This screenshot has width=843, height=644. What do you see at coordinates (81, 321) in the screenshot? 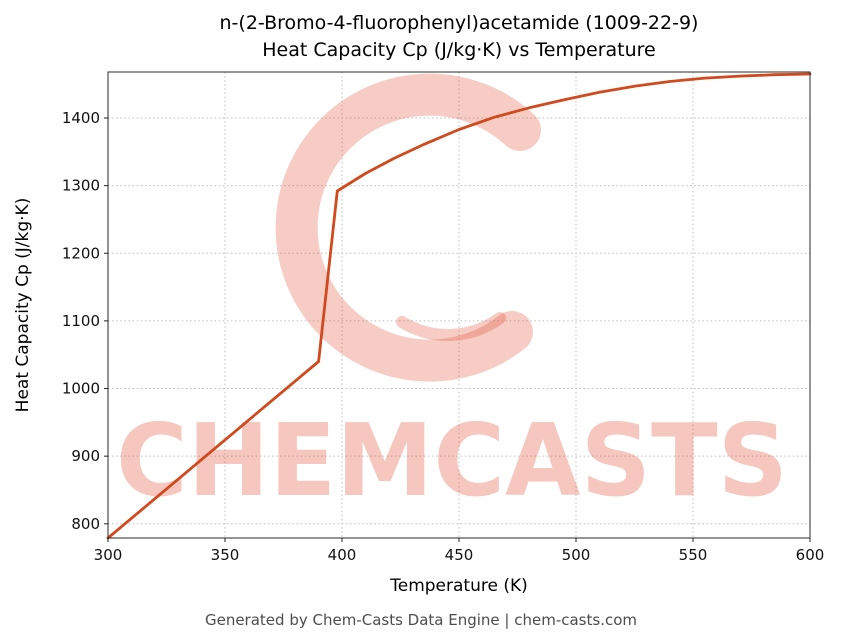
I see `y-tick-label: 1100` at bounding box center [81, 321].